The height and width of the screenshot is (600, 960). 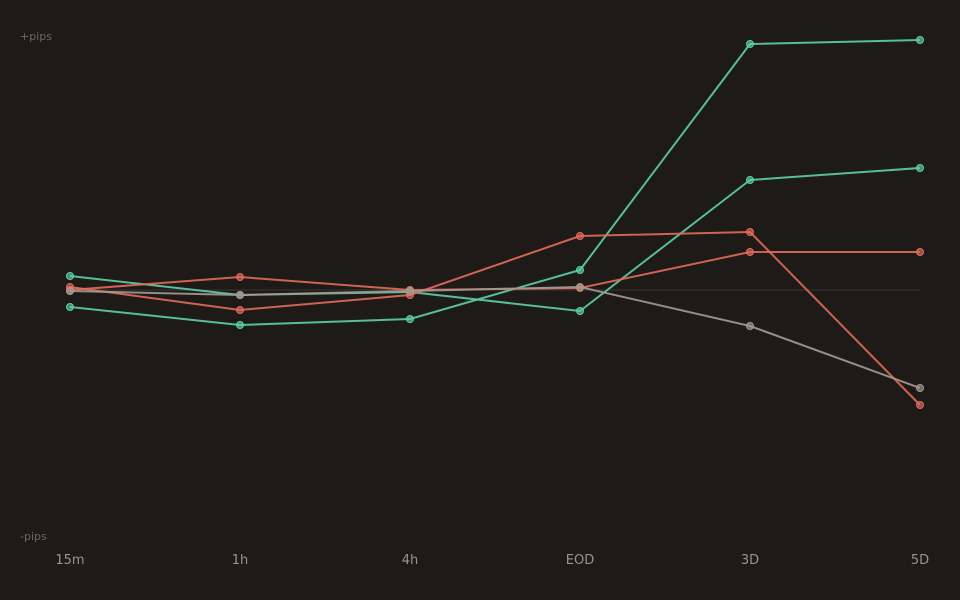 What do you see at coordinates (580, 560) in the screenshot?
I see `x-tick-label: EOD` at bounding box center [580, 560].